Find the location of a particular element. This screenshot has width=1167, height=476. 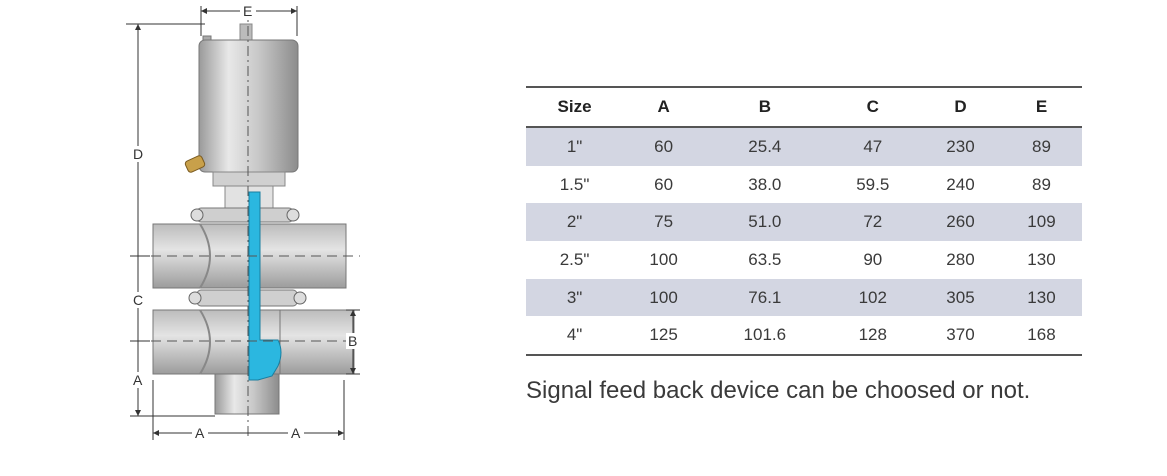

header-a: A is located at coordinates (664, 107).